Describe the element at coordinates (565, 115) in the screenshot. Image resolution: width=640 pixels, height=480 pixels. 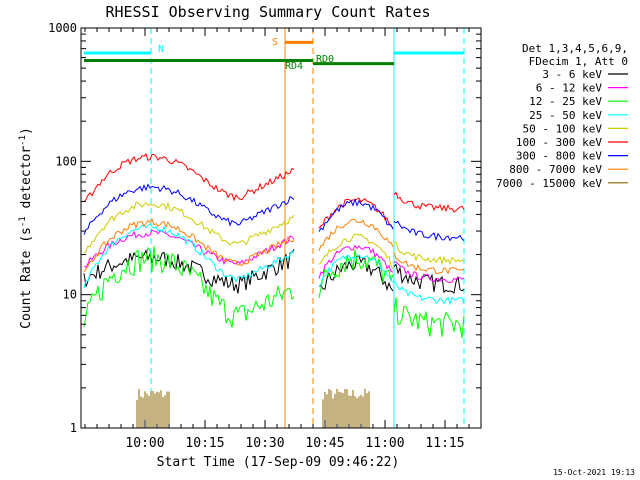
I see `legend-label: 25 - 50 keV` at that location.